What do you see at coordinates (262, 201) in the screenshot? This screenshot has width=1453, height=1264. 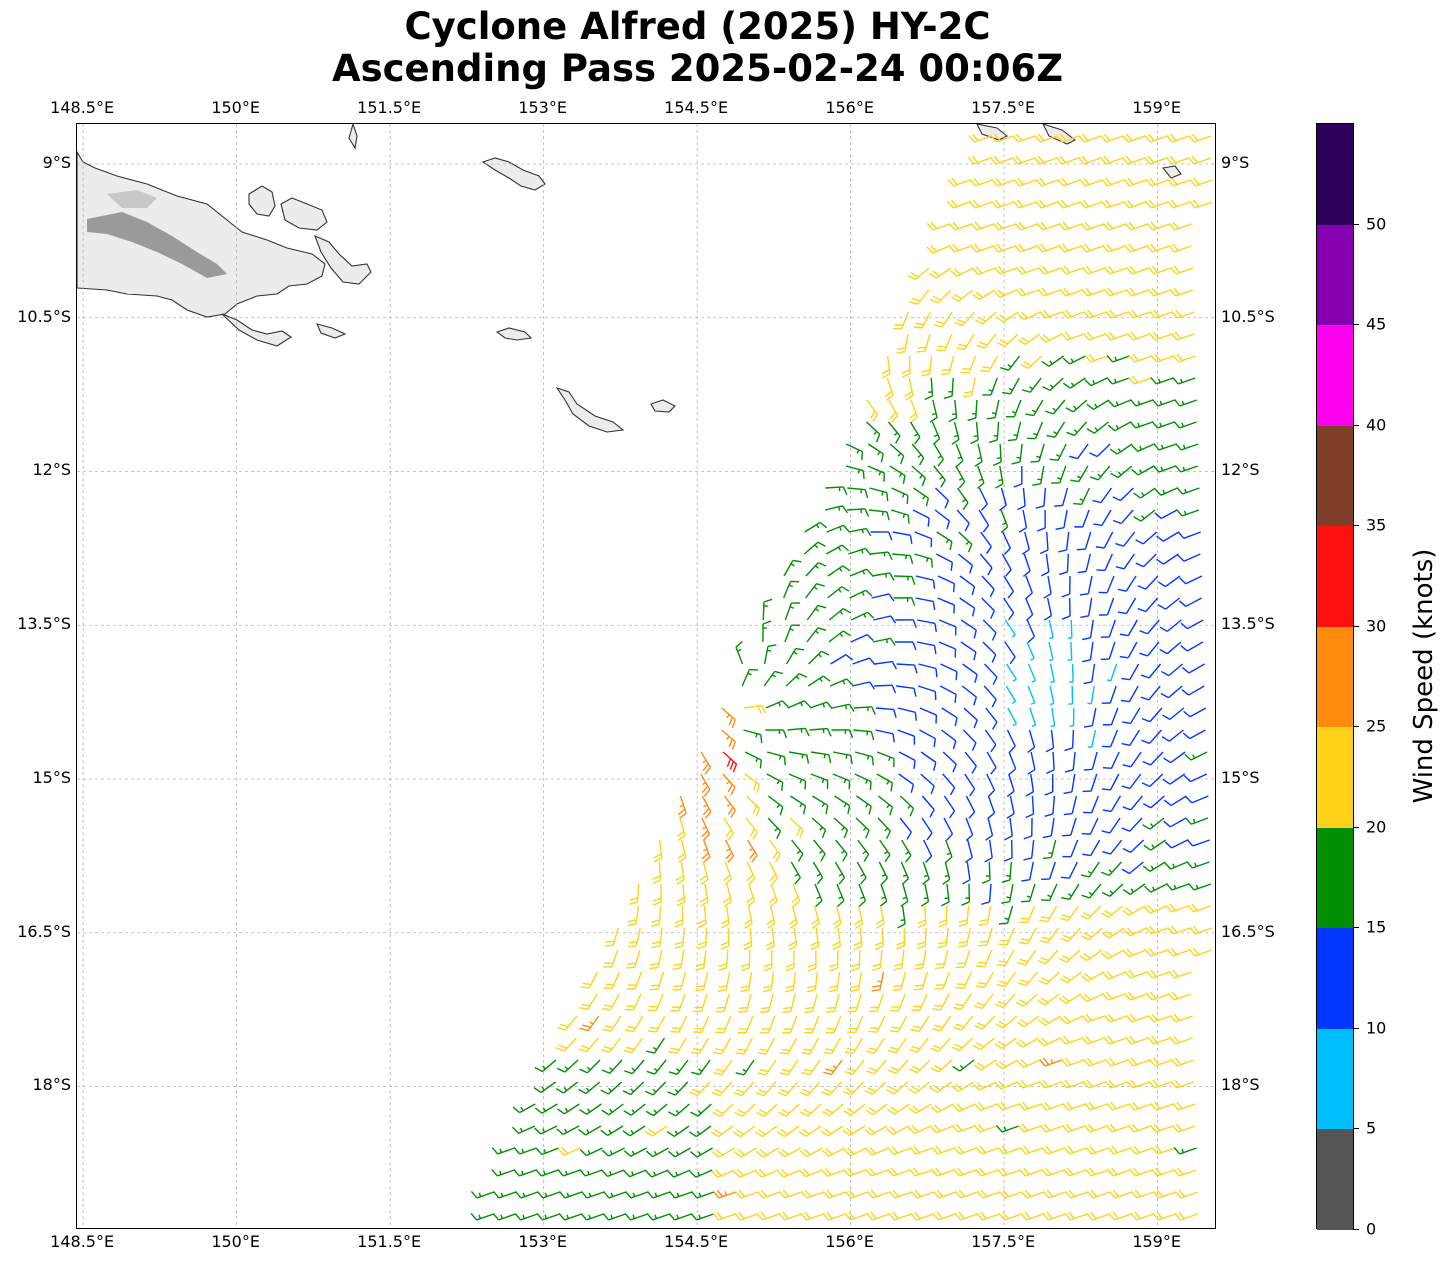 I see `island-d1` at bounding box center [262, 201].